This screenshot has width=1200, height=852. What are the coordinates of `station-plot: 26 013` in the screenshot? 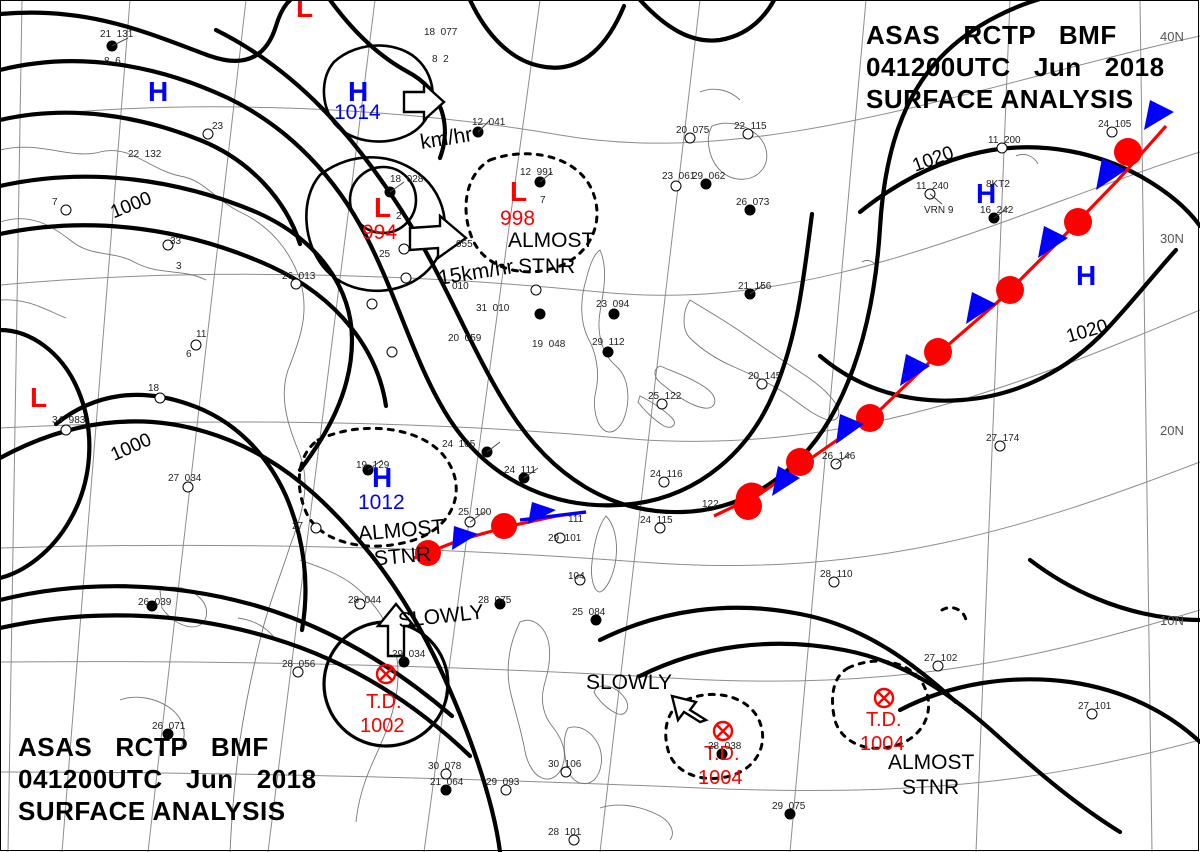 It's located at (299, 276).